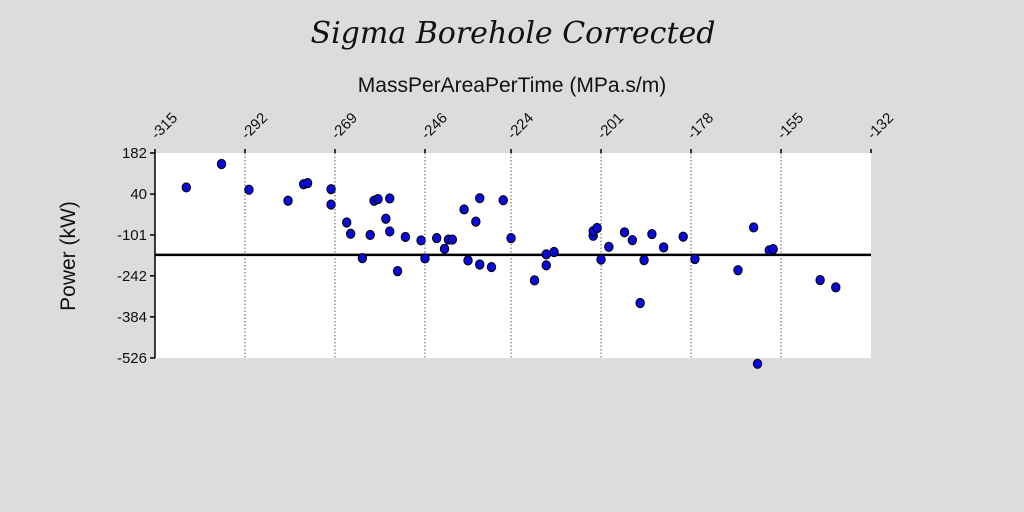 Image resolution: width=1024 pixels, height=512 pixels. What do you see at coordinates (134, 153) in the screenshot?
I see `y-tick-label: 182` at bounding box center [134, 153].